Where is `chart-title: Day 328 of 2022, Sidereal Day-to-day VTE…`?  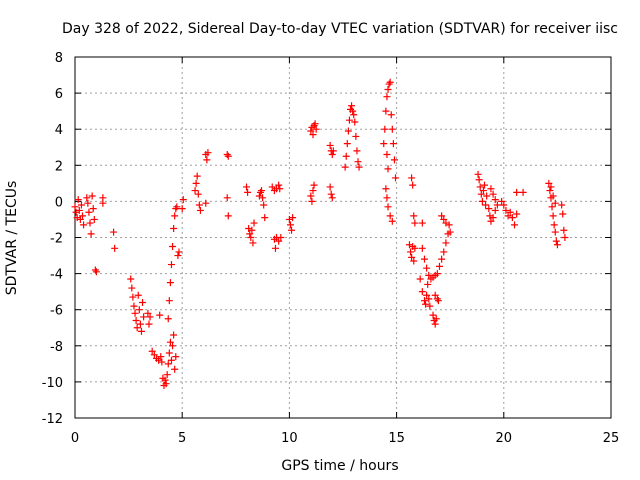 chart-title: Day 328 of 2022, Sidereal Day-to-day VTE… is located at coordinates (340, 29).